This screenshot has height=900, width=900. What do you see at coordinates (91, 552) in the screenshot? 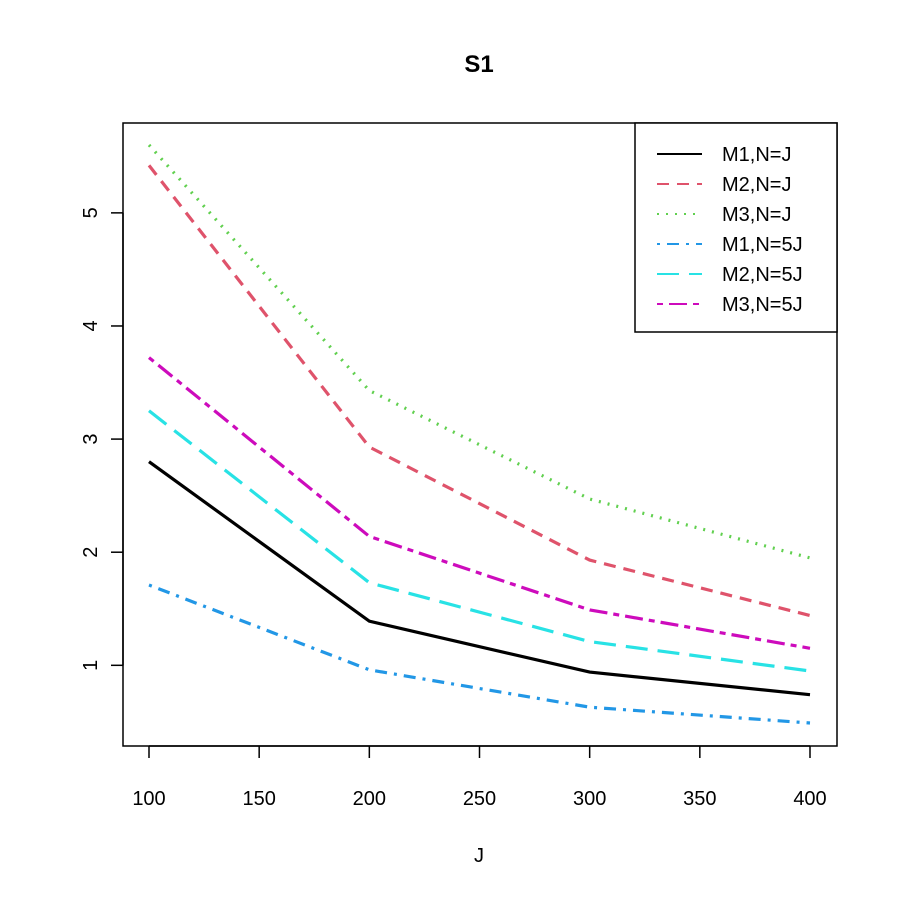
I see `y-tick-label: 2` at bounding box center [91, 552].